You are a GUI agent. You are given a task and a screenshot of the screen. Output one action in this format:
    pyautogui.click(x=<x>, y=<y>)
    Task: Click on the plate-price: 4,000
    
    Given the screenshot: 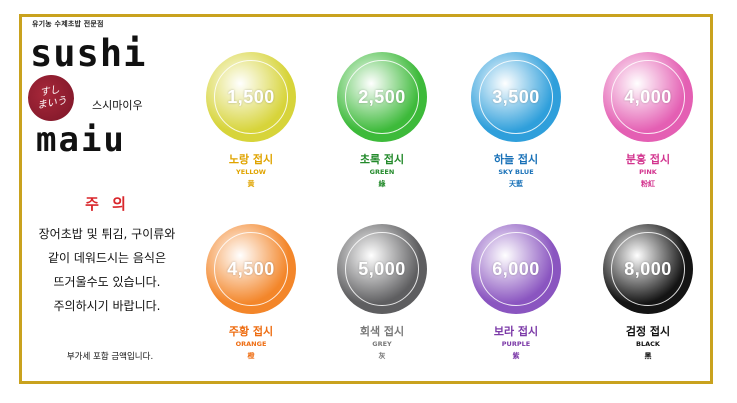 What is the action you would take?
    pyautogui.click(x=648, y=96)
    